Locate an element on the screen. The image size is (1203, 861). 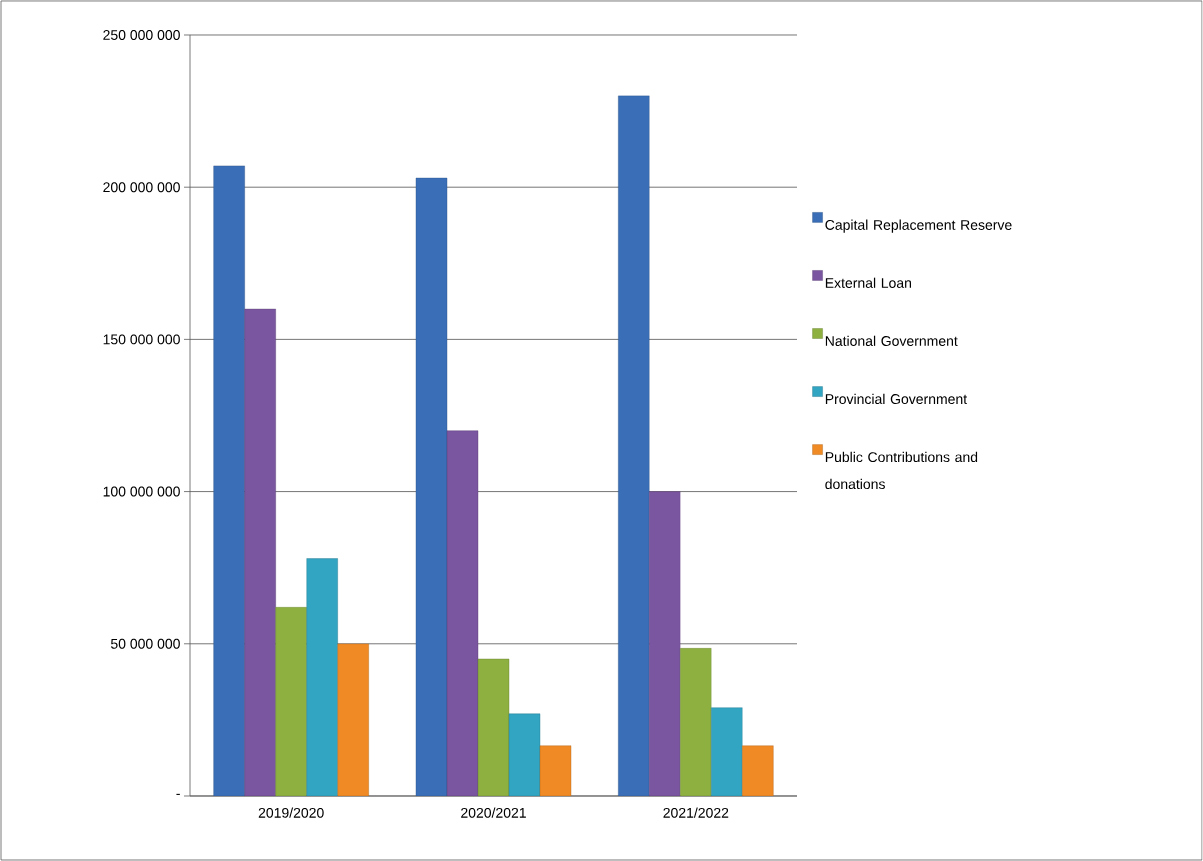
y-tick-label: 200 000 000 is located at coordinates (141, 187).